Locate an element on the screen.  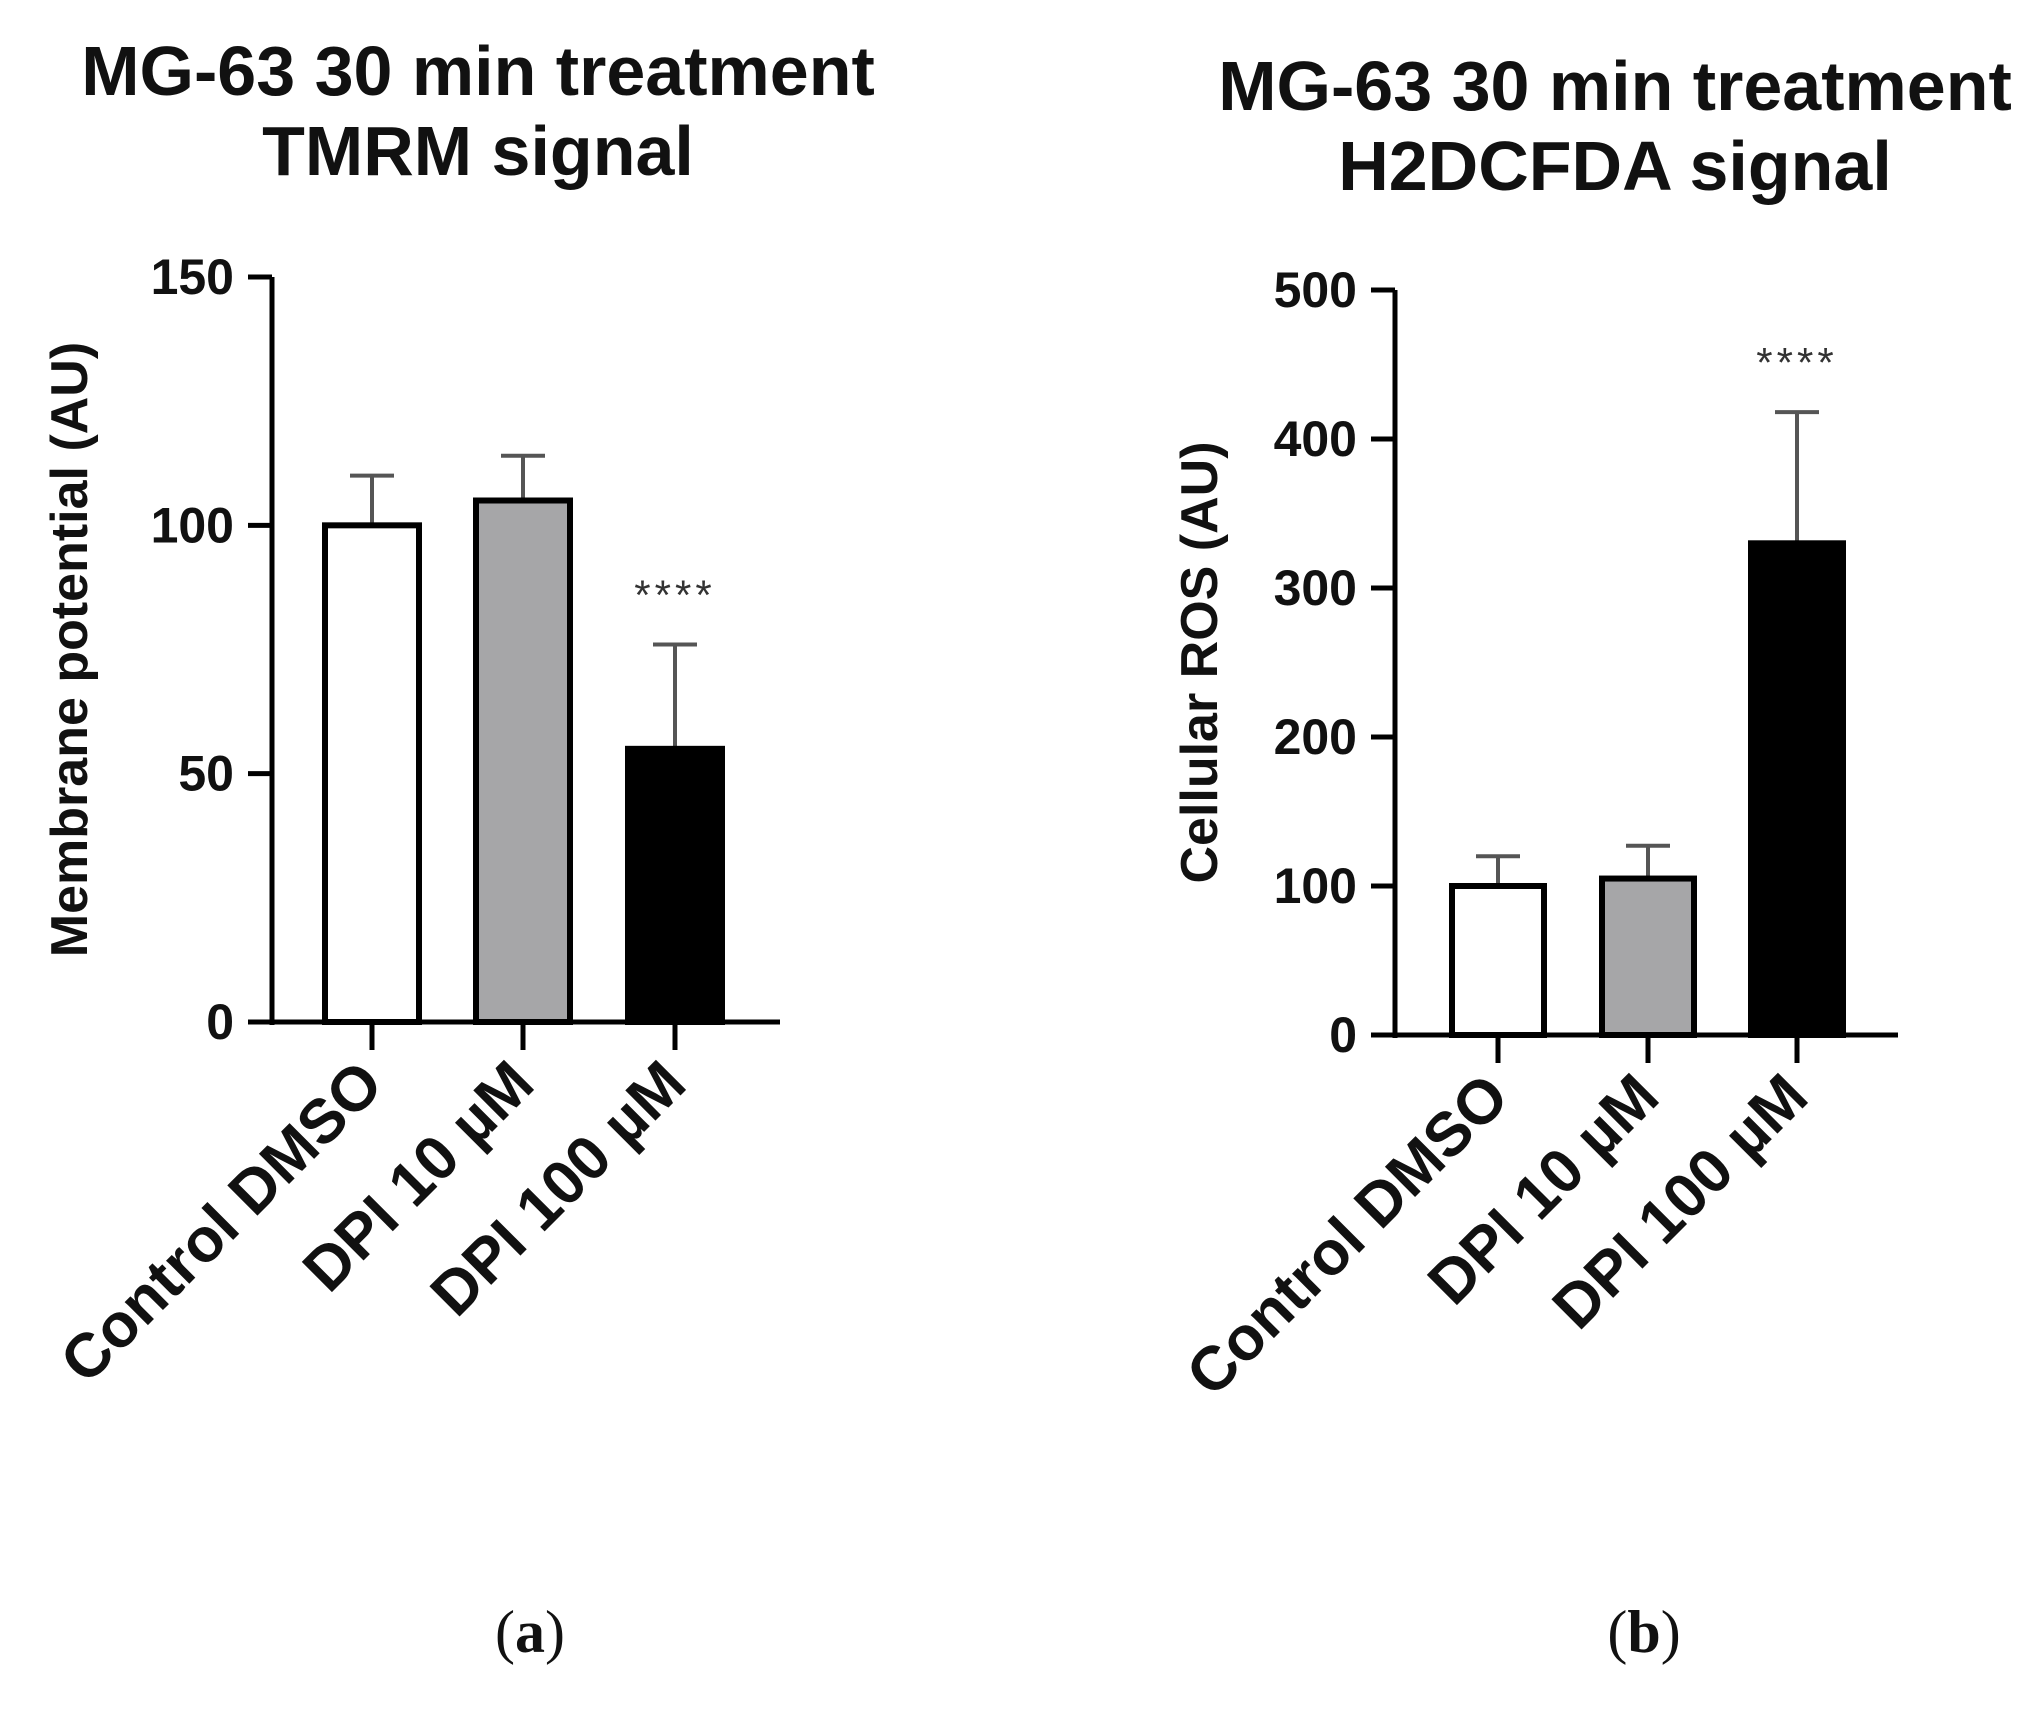
y-tick-label: 150 is located at coordinates (192, 277).